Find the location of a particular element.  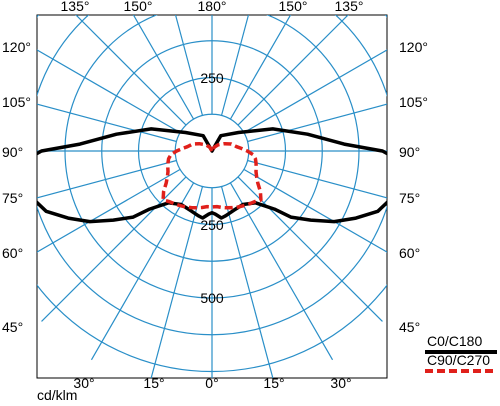

radial-label-500: 500 is located at coordinates (212, 298).